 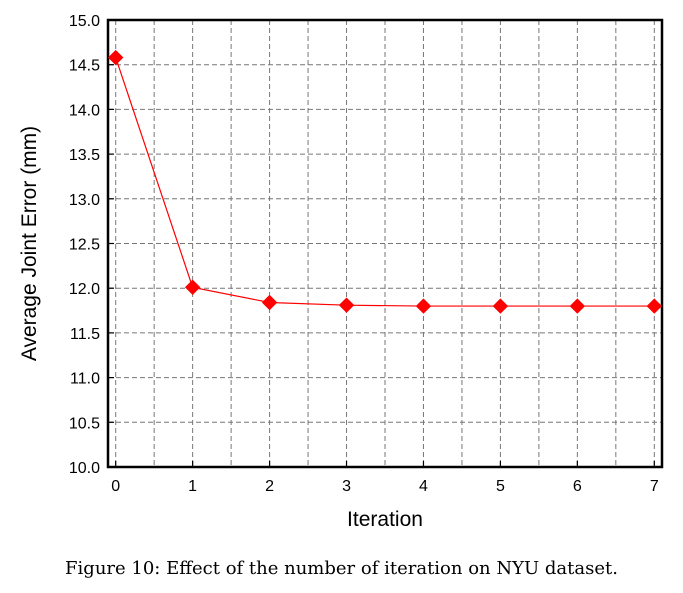 What do you see at coordinates (84, 66) in the screenshot?
I see `y-tick-label: 14.5` at bounding box center [84, 66].